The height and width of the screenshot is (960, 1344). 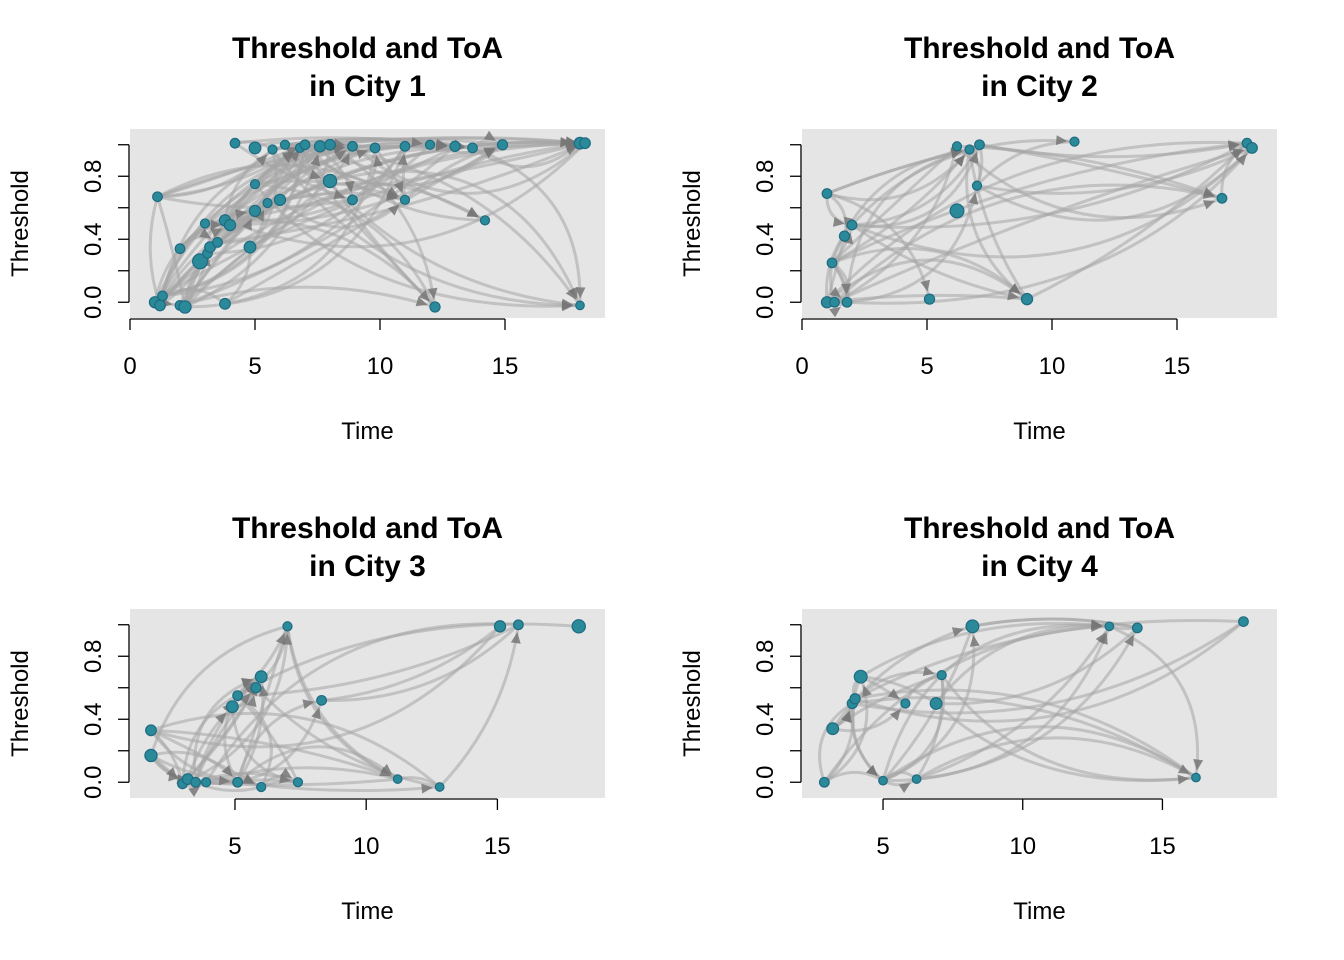 I want to click on y-tick-label: 0.0, so click(x=93, y=782).